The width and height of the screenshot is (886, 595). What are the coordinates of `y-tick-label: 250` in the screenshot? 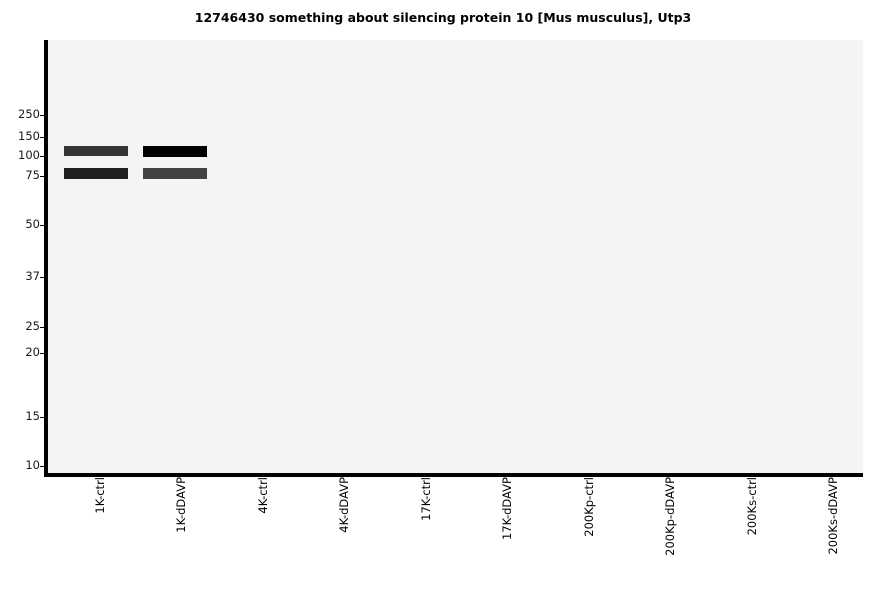 It's located at (29, 114).